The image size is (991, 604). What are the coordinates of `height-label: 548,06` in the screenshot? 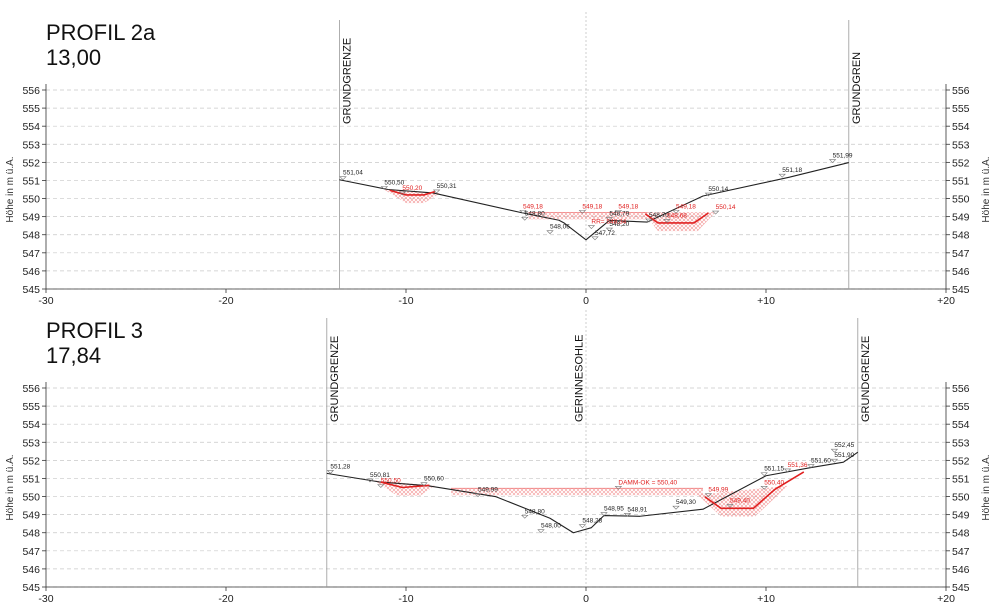 It's located at (560, 227).